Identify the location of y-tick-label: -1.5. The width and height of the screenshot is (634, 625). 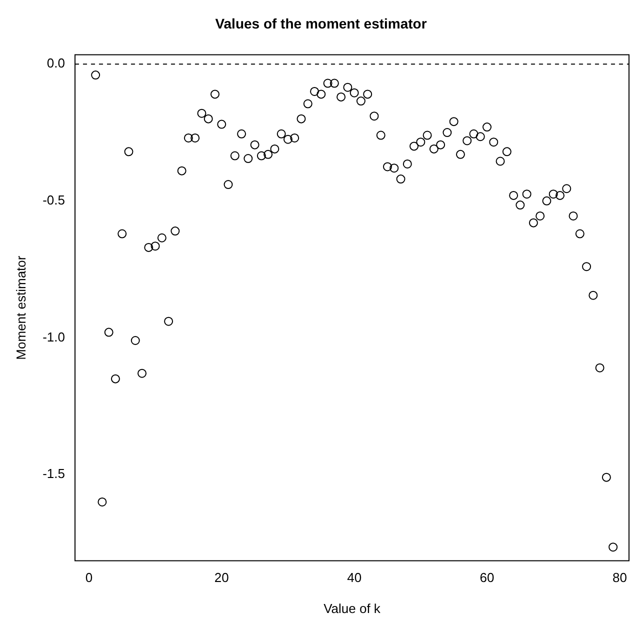
(53, 474).